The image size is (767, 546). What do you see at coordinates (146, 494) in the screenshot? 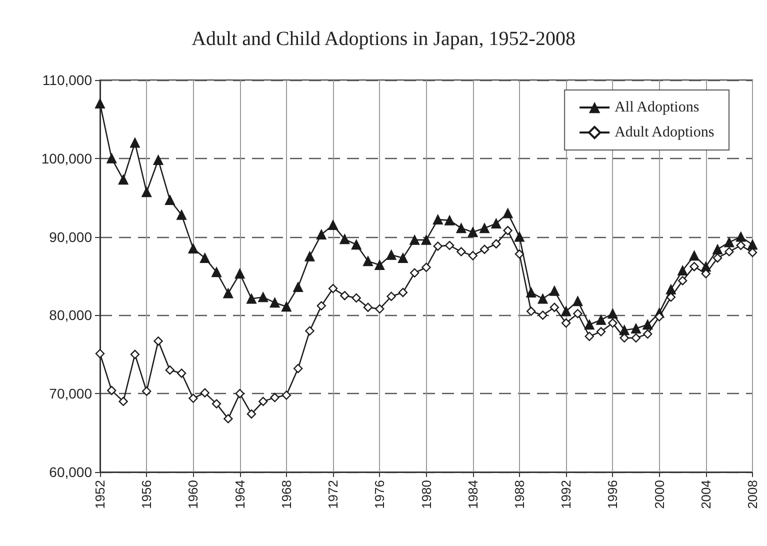
I see `x-tick-label: 1956` at bounding box center [146, 494].